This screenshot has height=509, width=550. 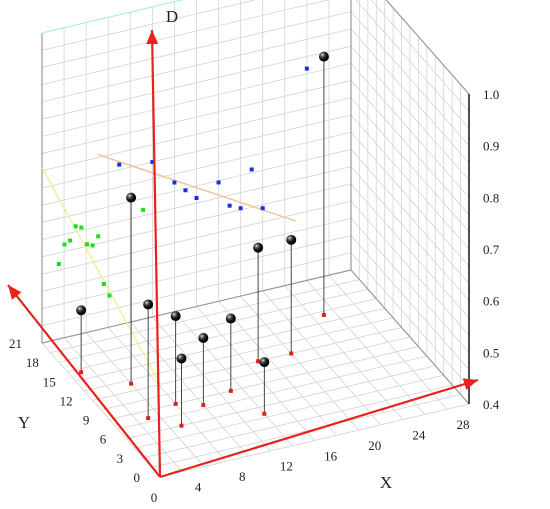 I want to click on yz-trend-line, so click(x=101, y=275).